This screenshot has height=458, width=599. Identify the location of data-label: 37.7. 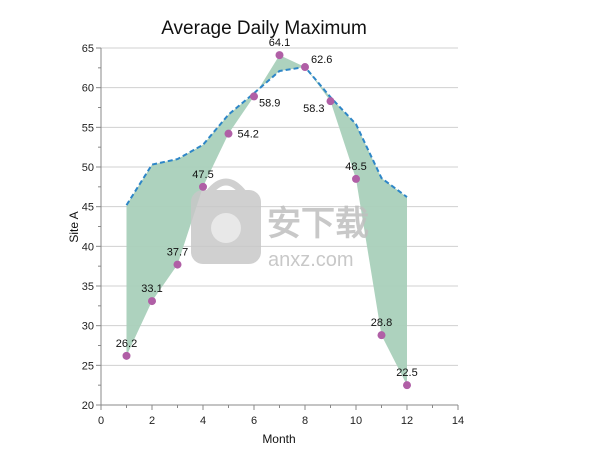
(177, 253).